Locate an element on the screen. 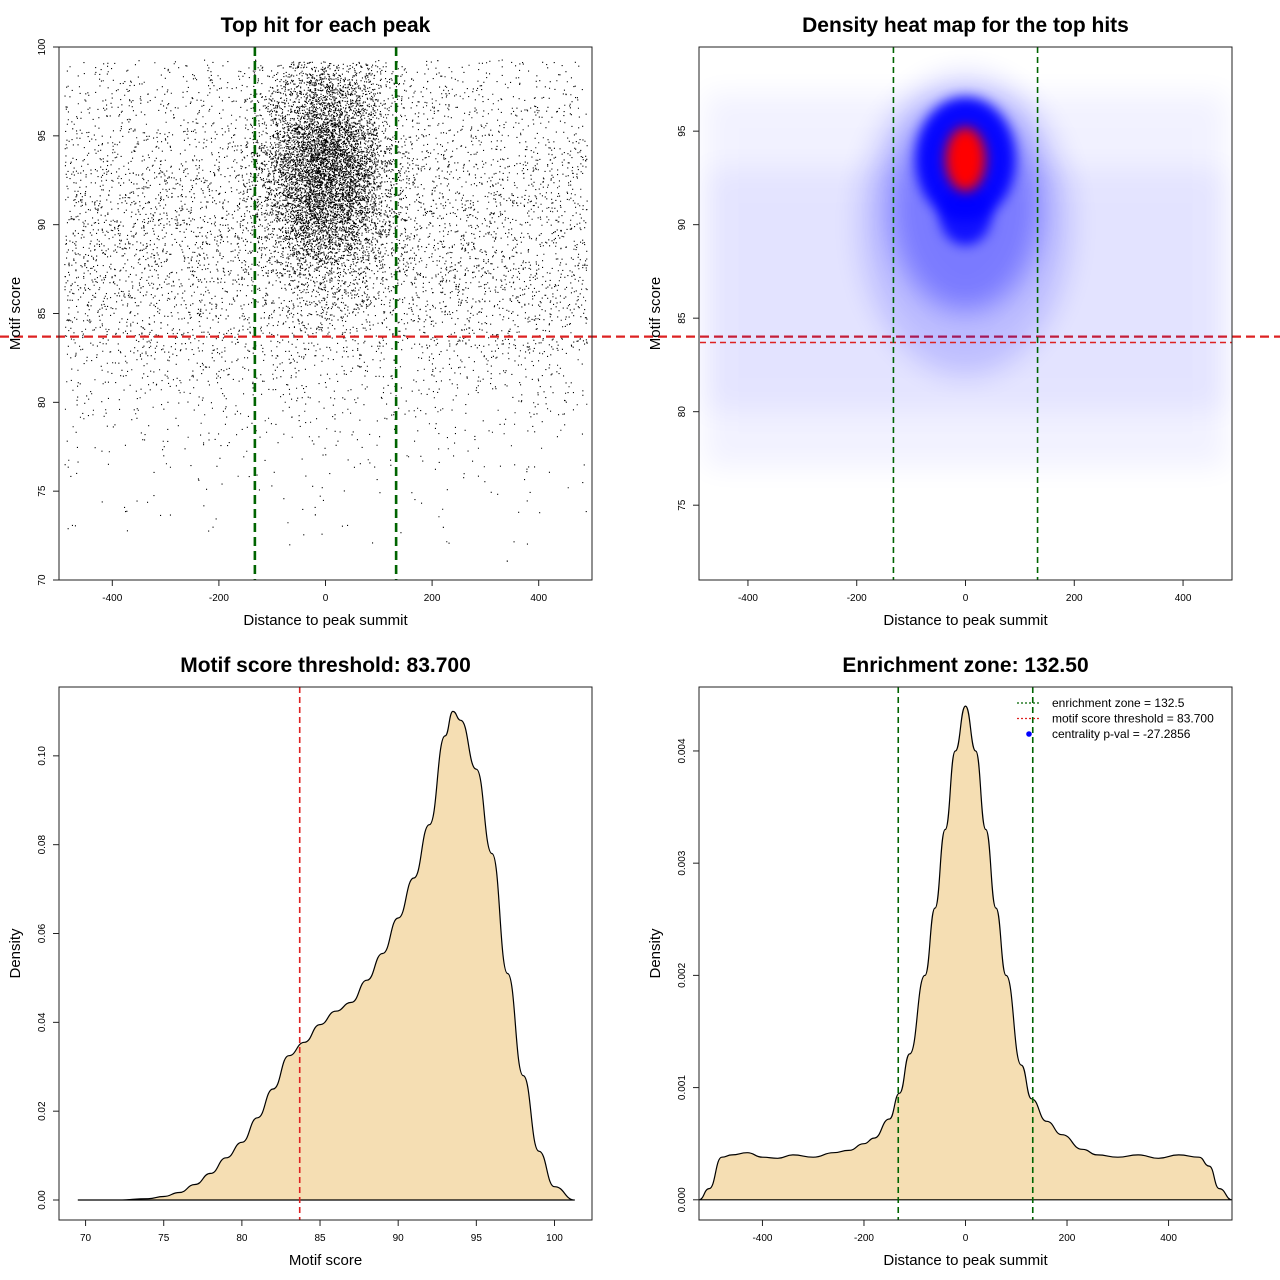 This screenshot has height=1280, width=1280. y-tick-label: 0.002 is located at coordinates (682, 974).